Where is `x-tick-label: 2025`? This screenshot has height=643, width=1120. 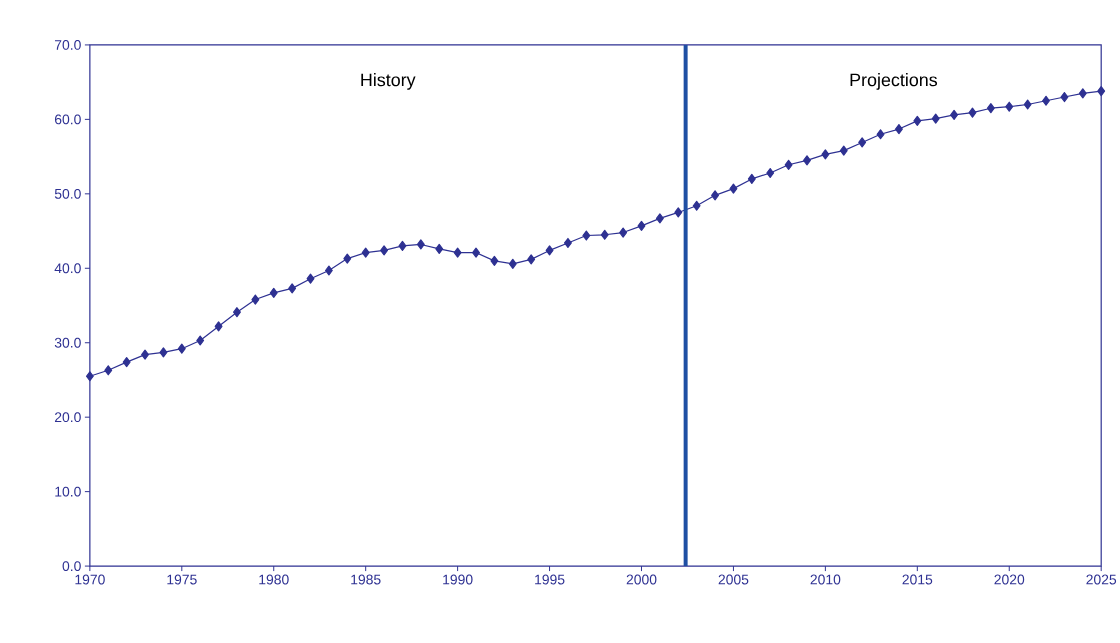
x-tick-label: 2025 is located at coordinates (1101, 579).